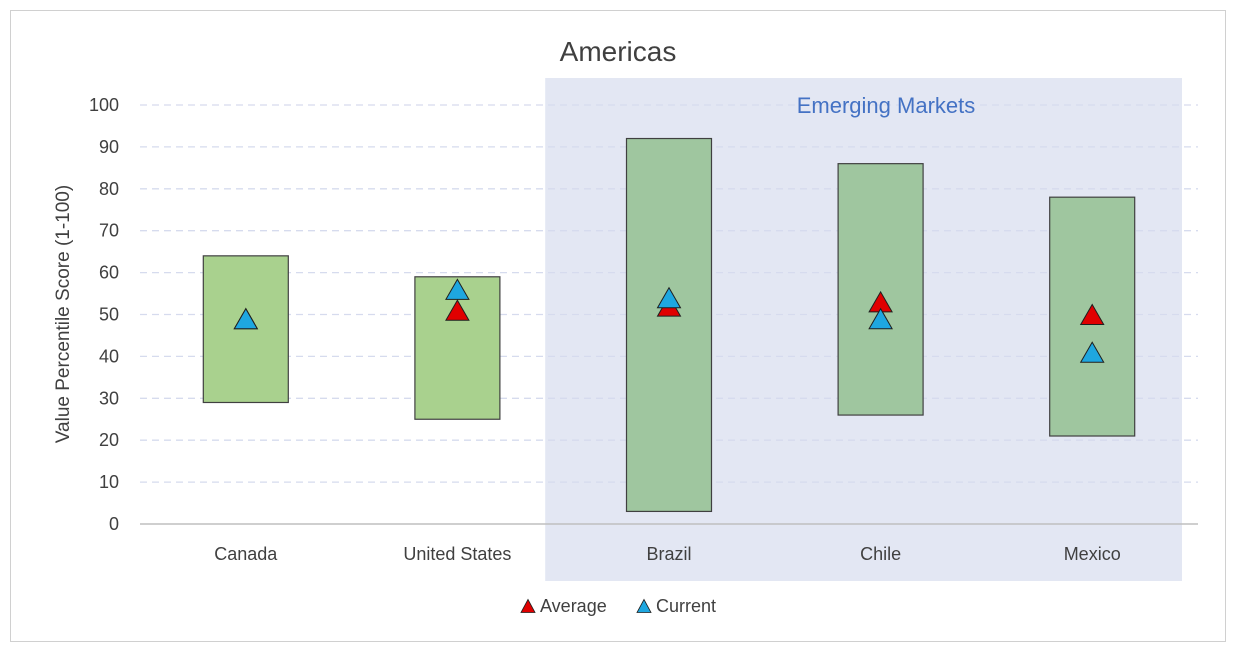 The width and height of the screenshot is (1238, 655). Describe the element at coordinates (63, 314) in the screenshot. I see `y-axis-label: Value Percentile Score (1-100)` at that location.